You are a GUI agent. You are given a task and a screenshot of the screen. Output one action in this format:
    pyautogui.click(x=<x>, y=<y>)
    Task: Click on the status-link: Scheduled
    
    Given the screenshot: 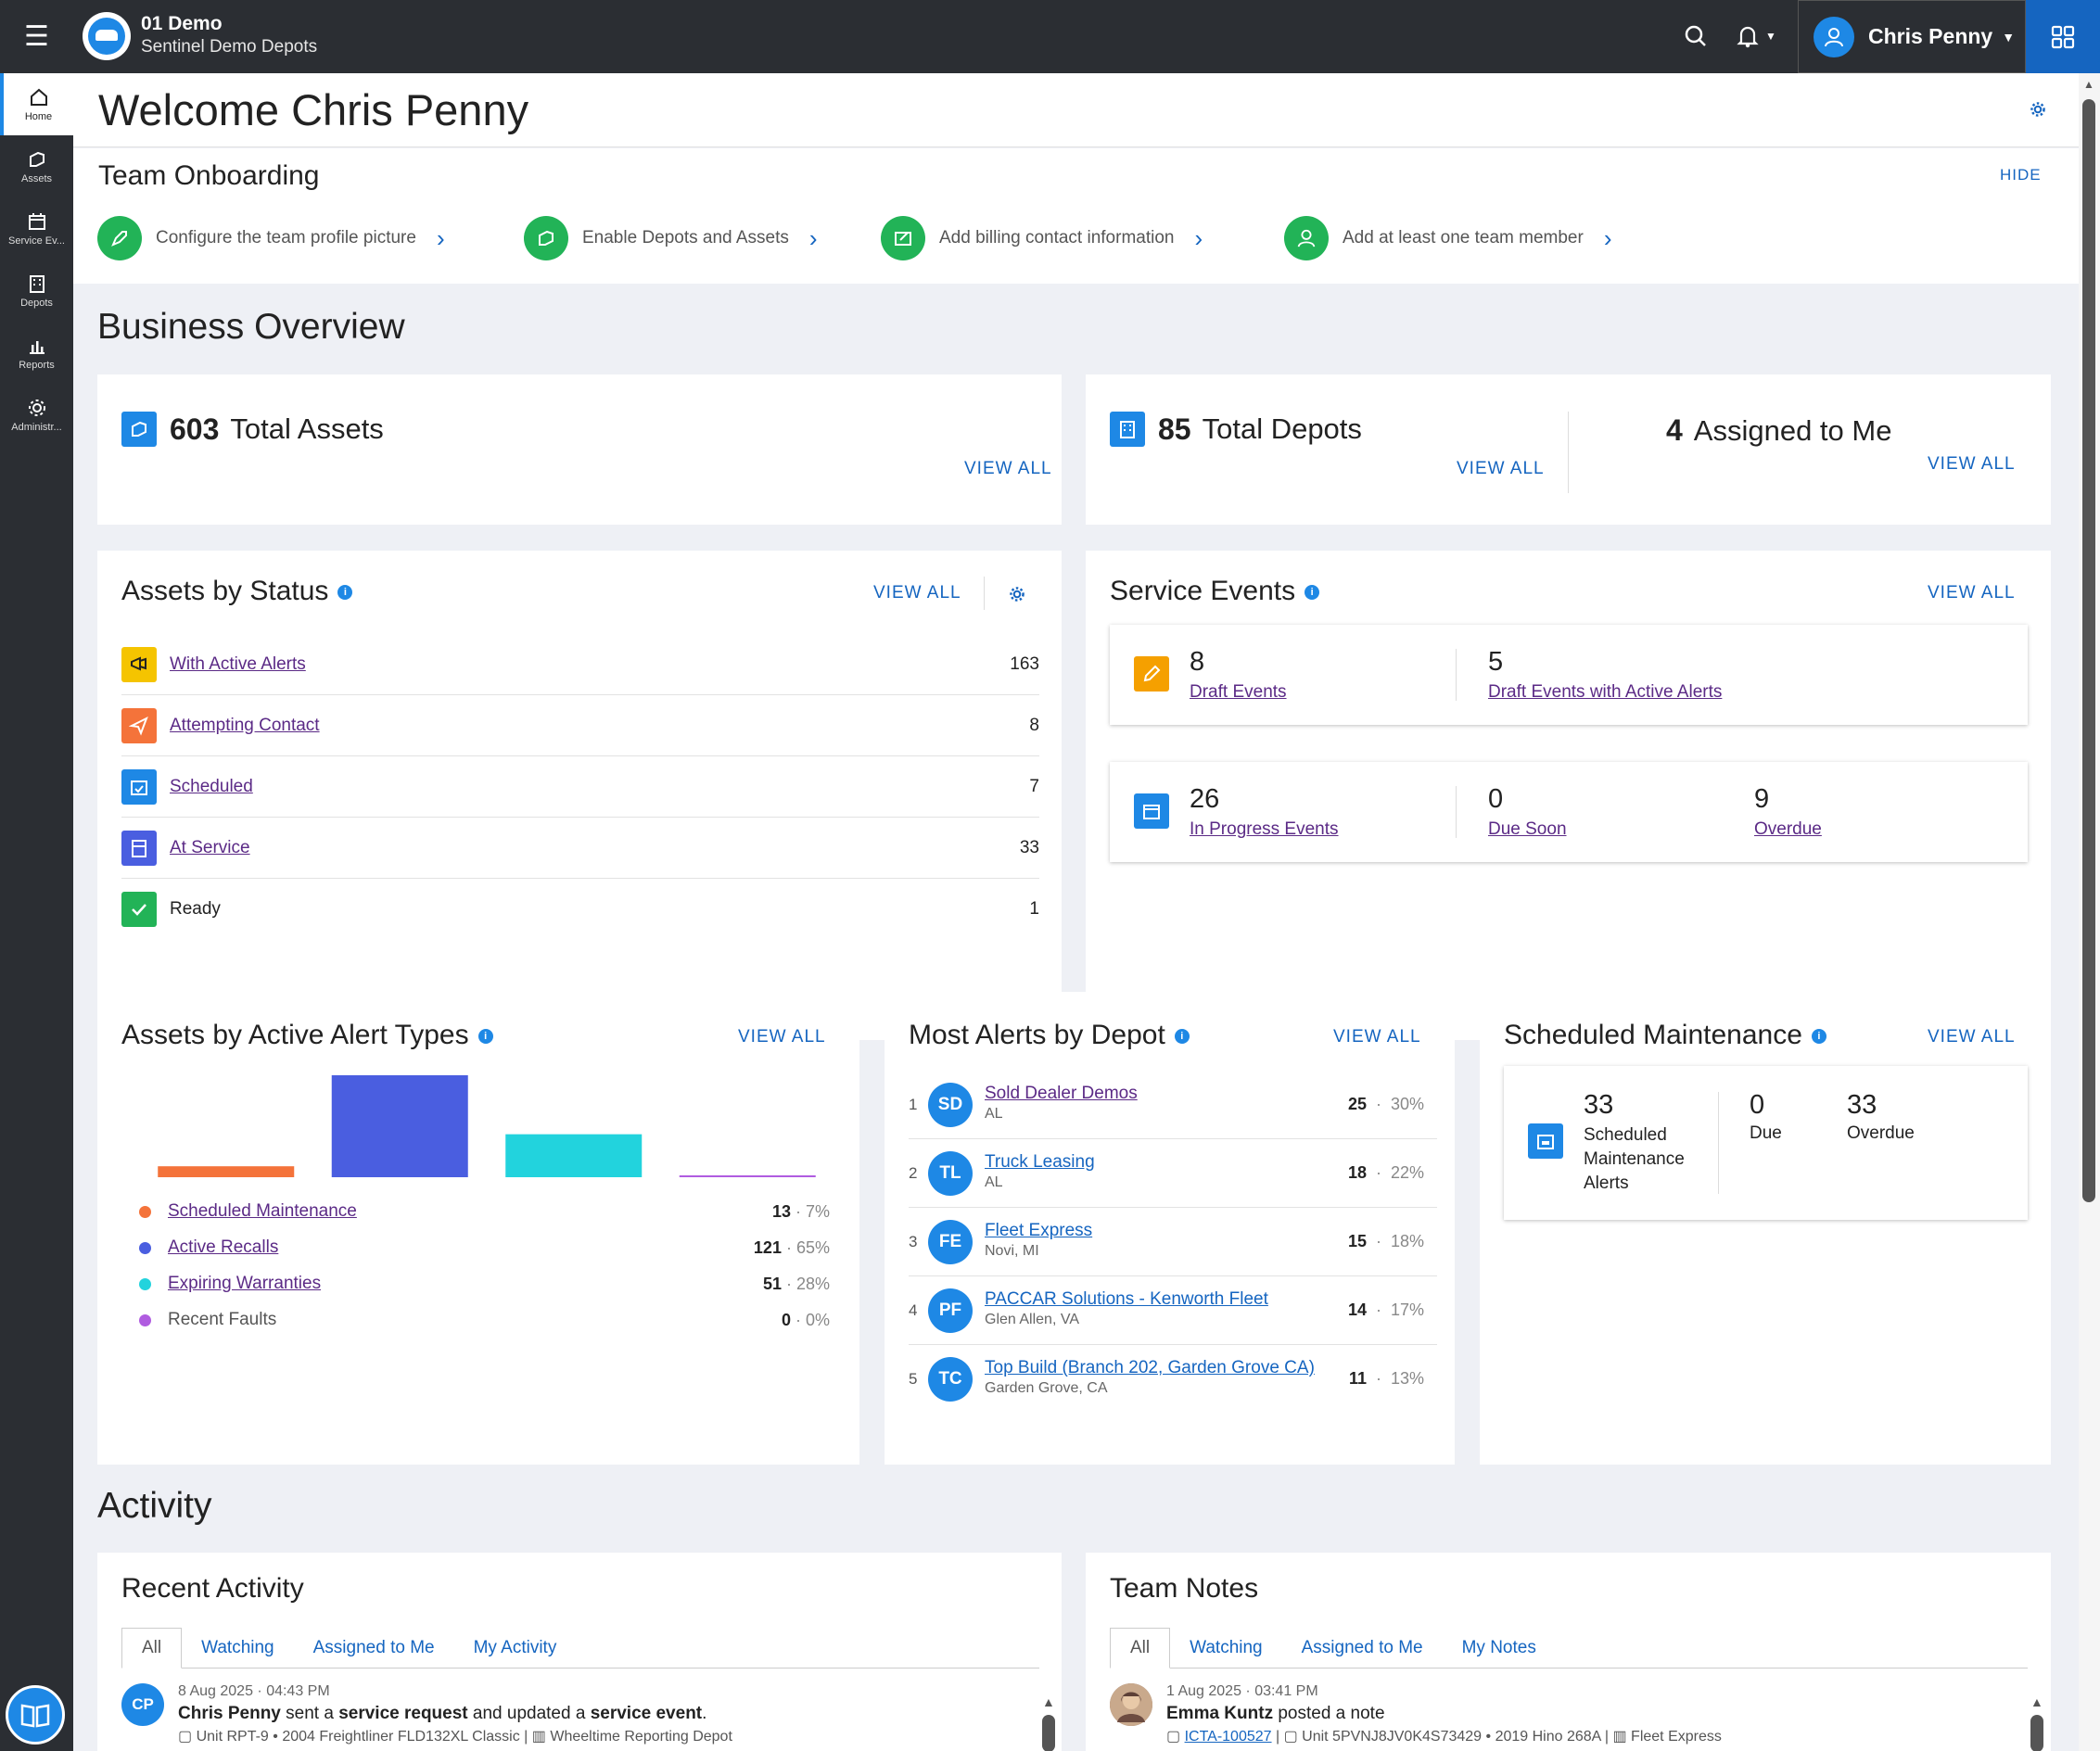 What is the action you would take?
    pyautogui.click(x=211, y=786)
    